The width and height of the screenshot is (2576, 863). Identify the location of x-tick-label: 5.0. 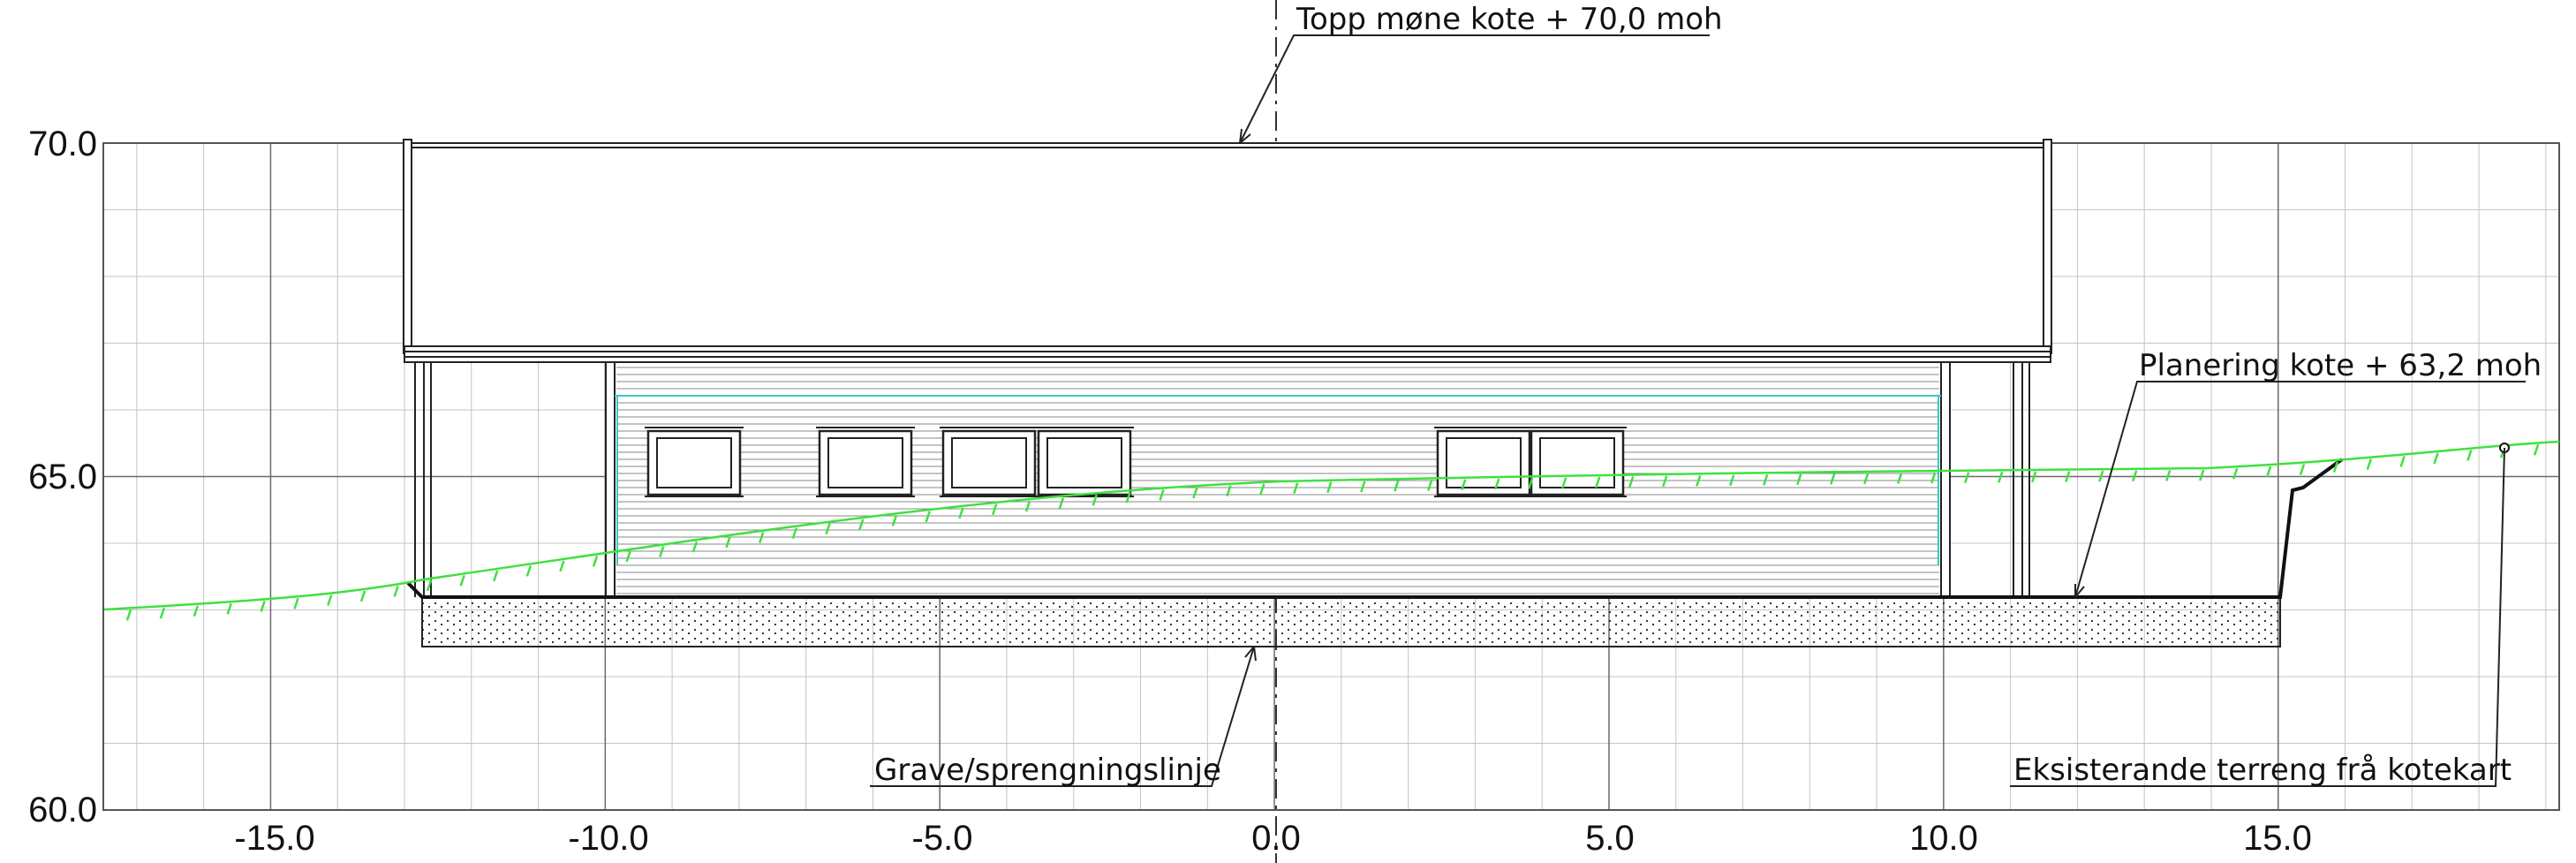
(1610, 838).